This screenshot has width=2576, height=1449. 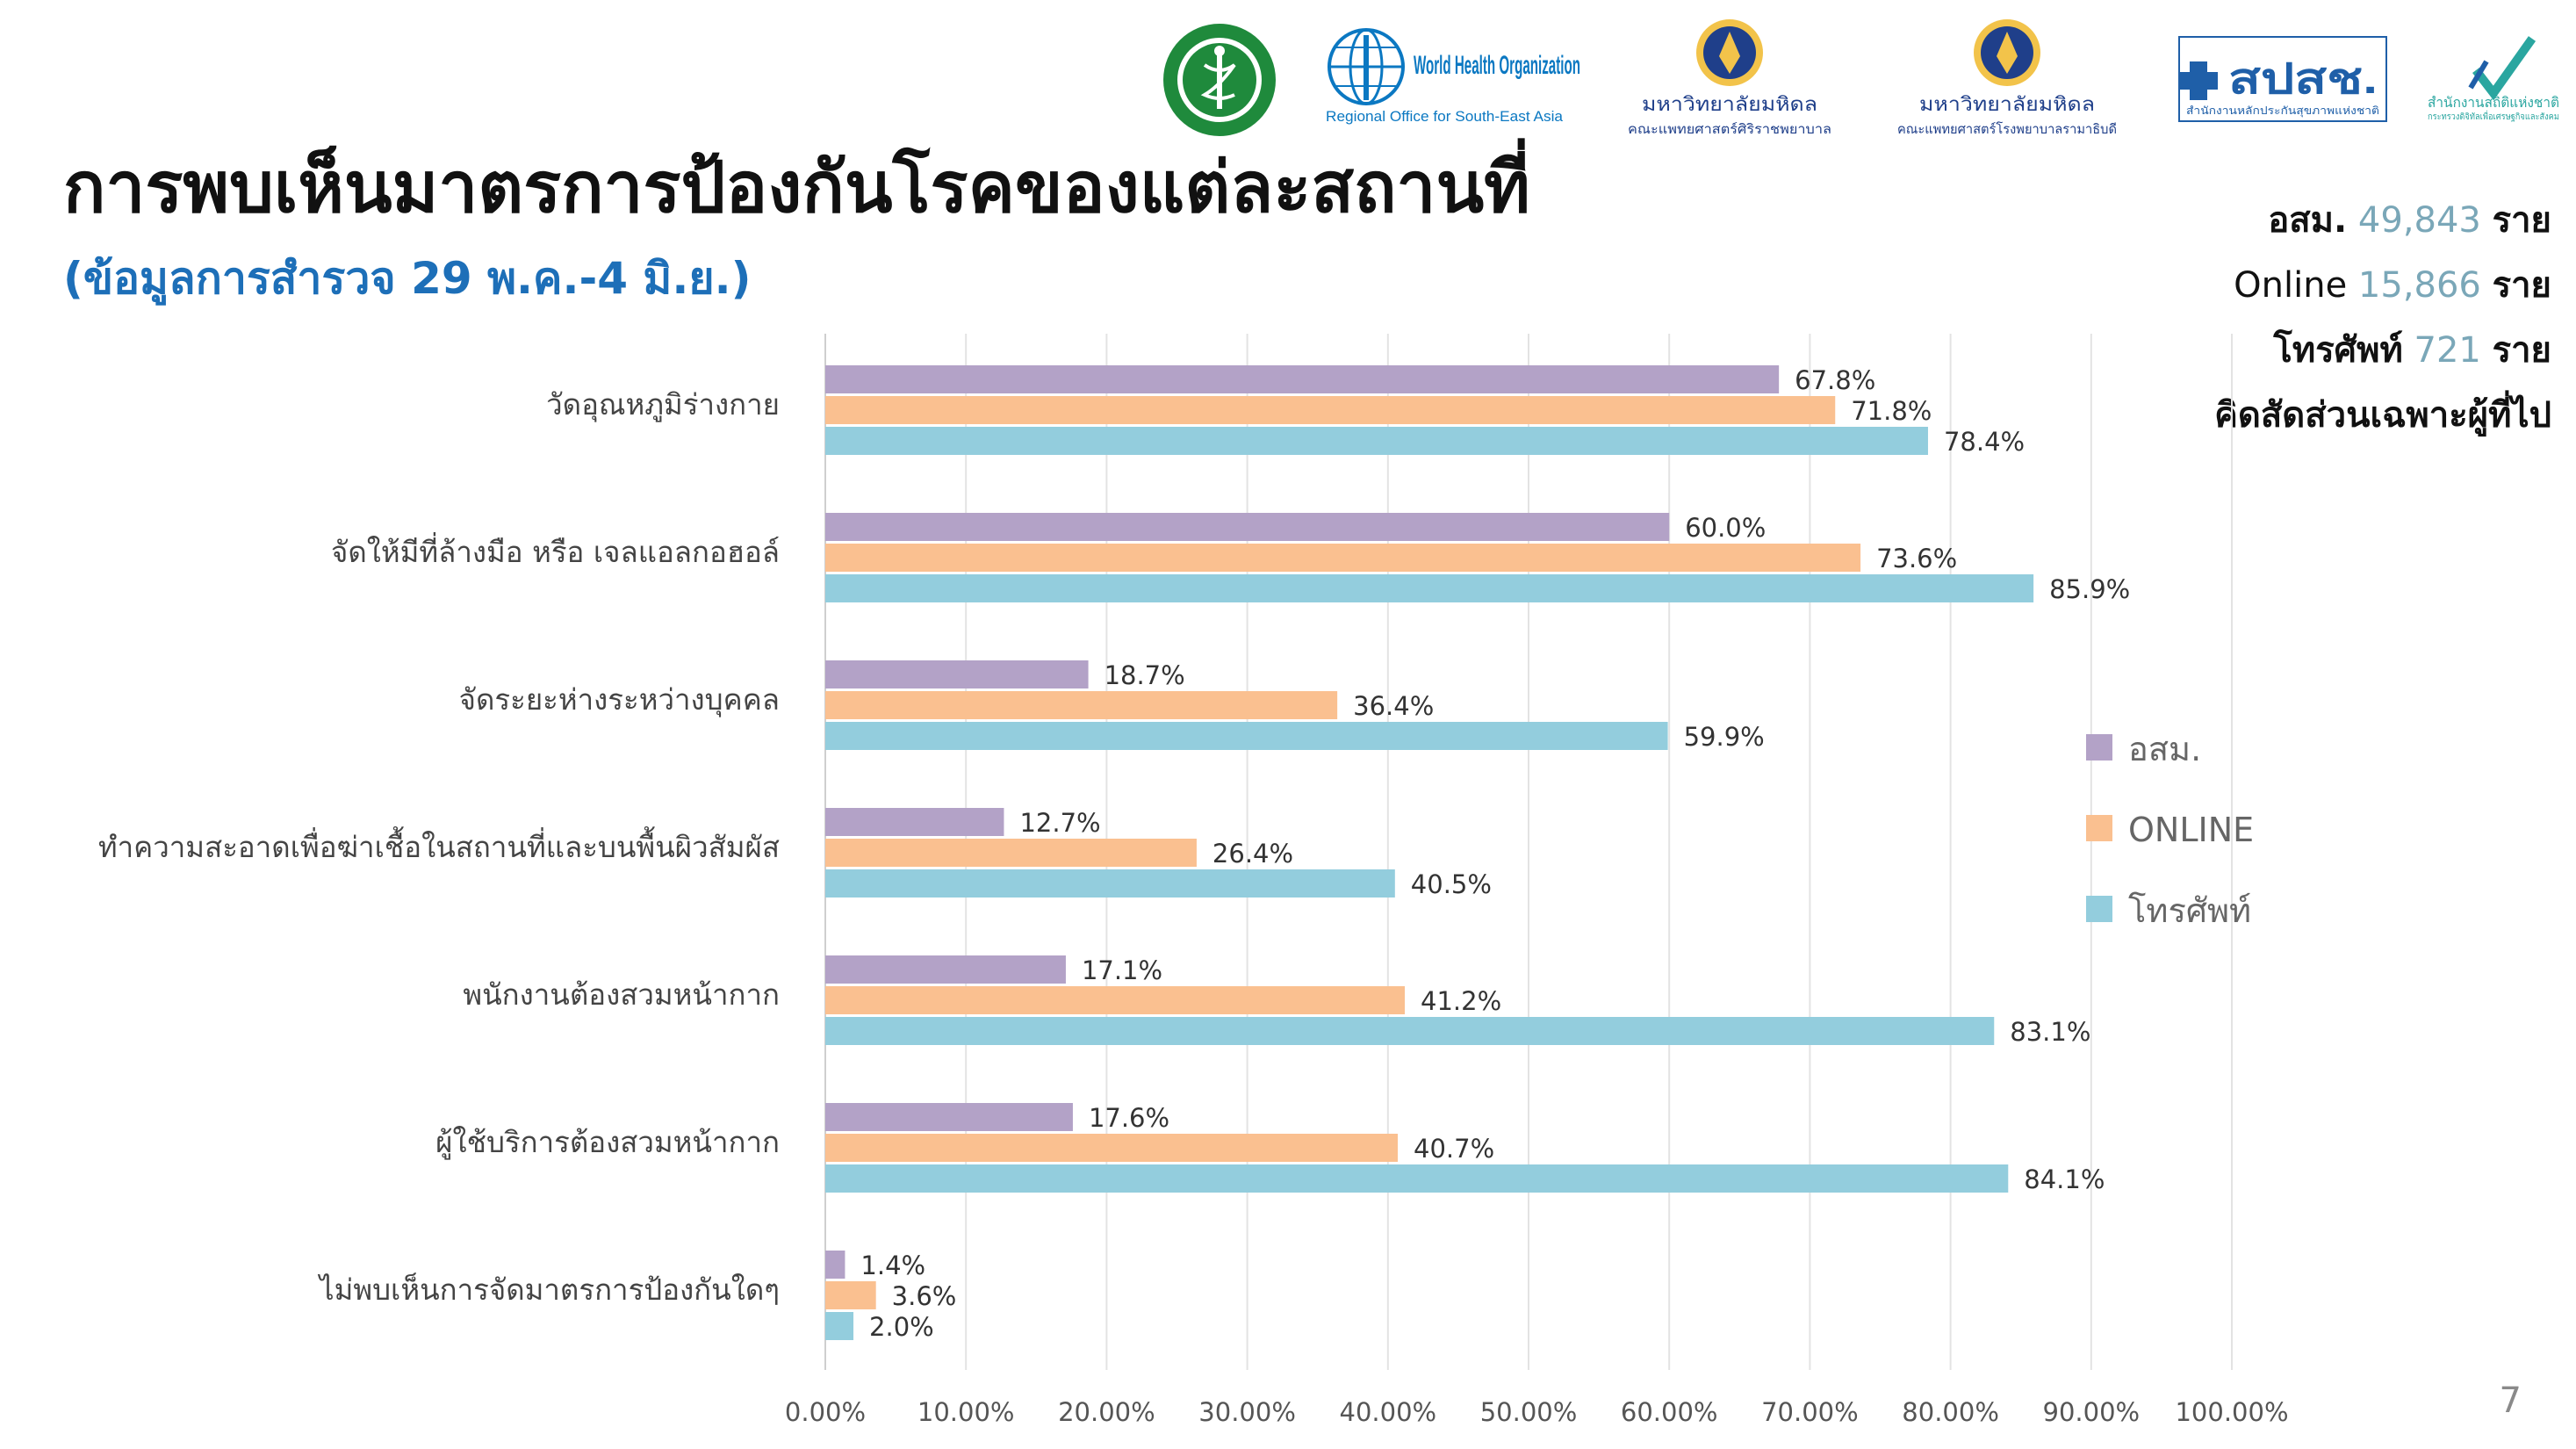 I want to click on value-label: 85.9%, so click(x=2089, y=589).